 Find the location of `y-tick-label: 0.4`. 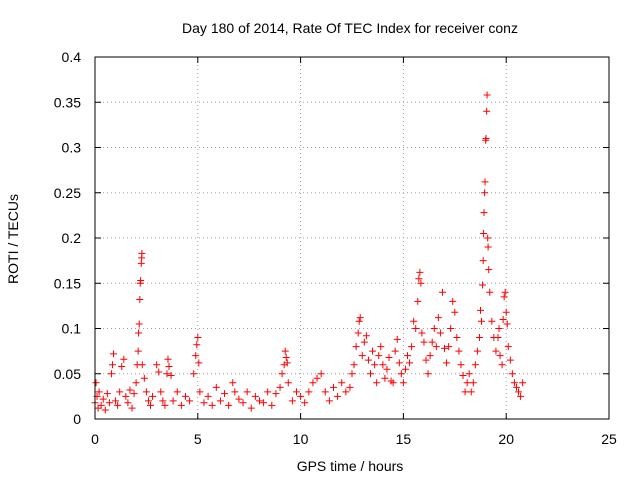

y-tick-label: 0.4 is located at coordinates (72, 57).